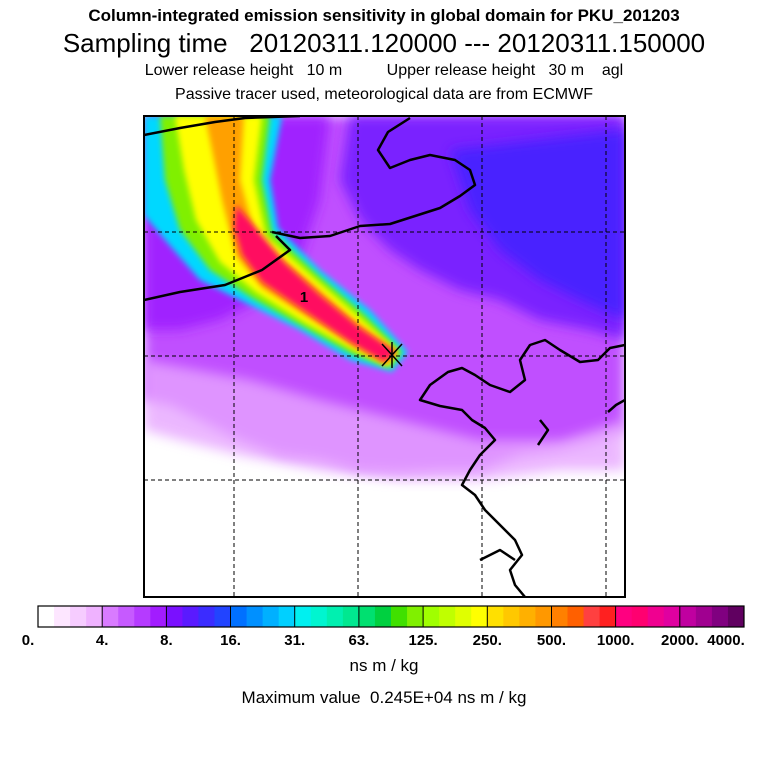 The height and width of the screenshot is (768, 768). Describe the element at coordinates (423, 640) in the screenshot. I see `colorbar-tick-label: 125.` at that location.